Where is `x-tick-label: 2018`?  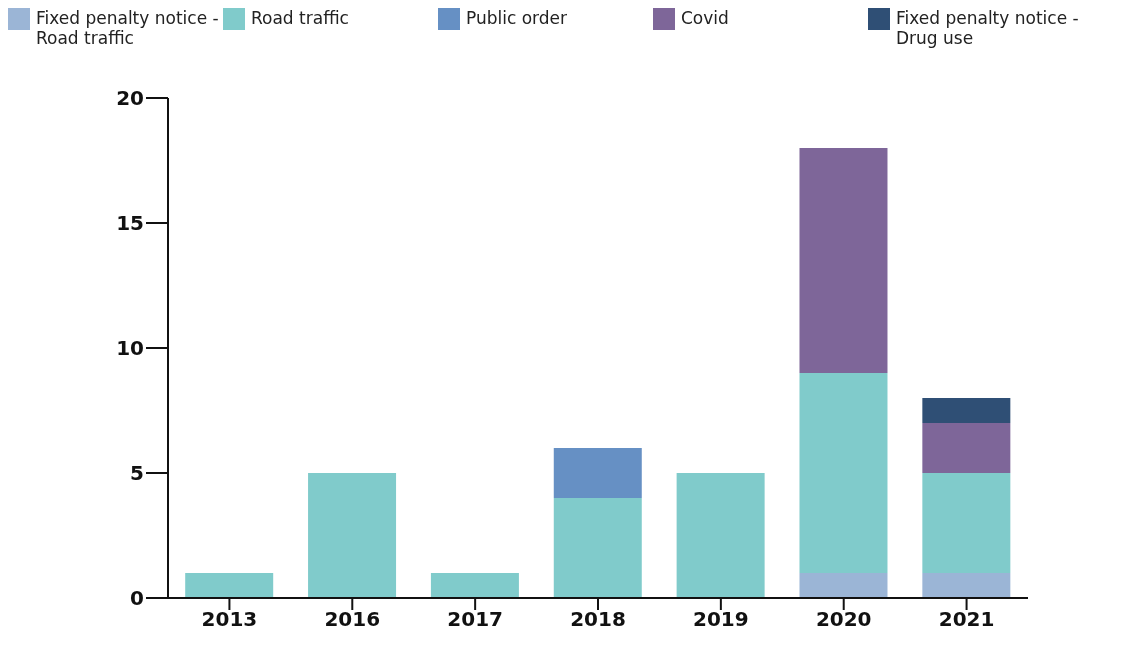 x-tick-label: 2018 is located at coordinates (598, 619).